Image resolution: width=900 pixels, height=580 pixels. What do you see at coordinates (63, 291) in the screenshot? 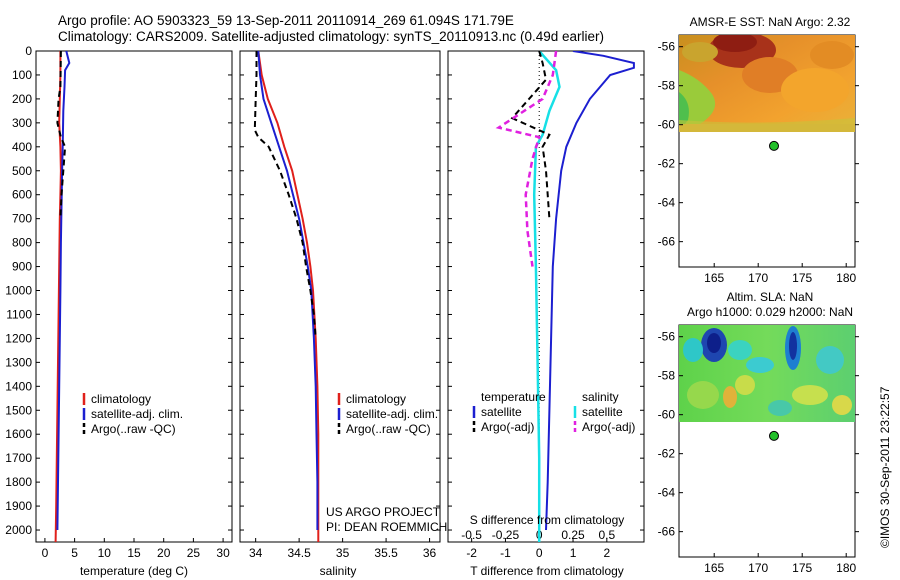
I see `temperature-satellite-line` at bounding box center [63, 291].